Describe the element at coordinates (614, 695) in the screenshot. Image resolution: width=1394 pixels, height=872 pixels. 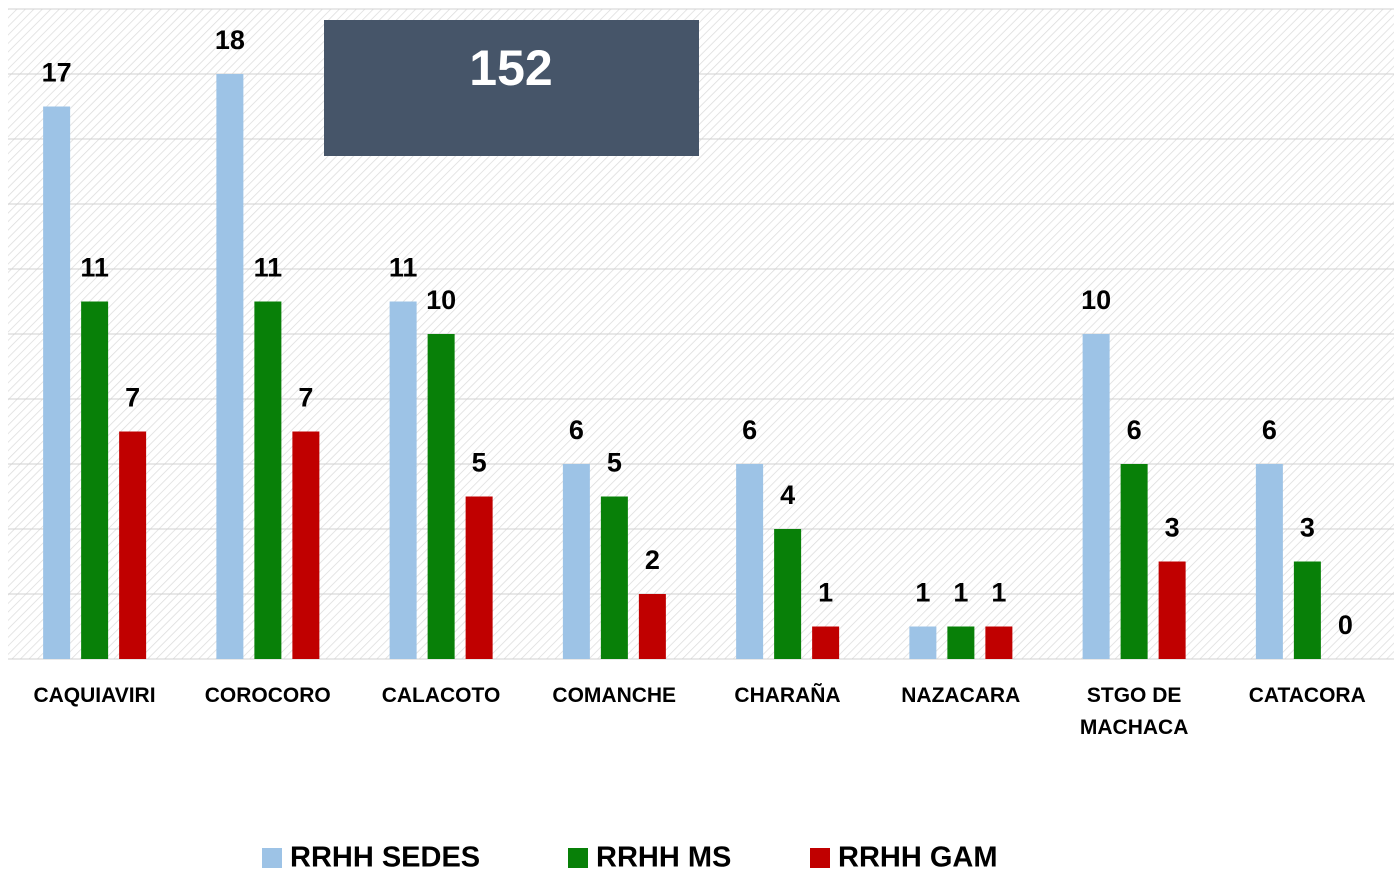
I see `x-tick-label: COMANCHE` at that location.